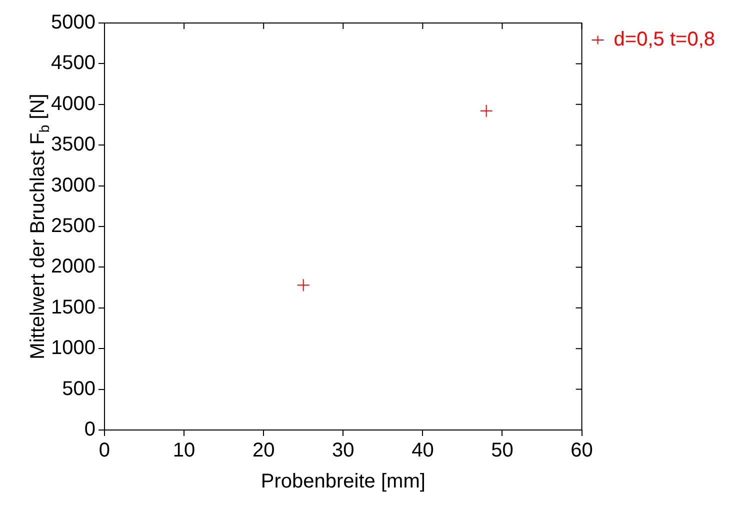 This screenshot has height=506, width=737. I want to click on y-tick-label: 4500, so click(73, 63).